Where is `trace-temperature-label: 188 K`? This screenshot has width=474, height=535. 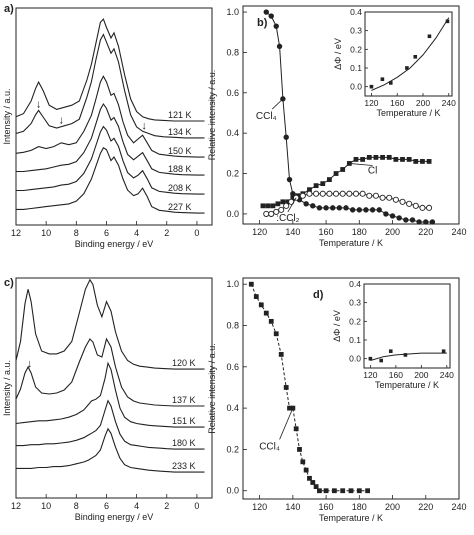
trace-temperature-label: 188 K is located at coordinates (180, 169).